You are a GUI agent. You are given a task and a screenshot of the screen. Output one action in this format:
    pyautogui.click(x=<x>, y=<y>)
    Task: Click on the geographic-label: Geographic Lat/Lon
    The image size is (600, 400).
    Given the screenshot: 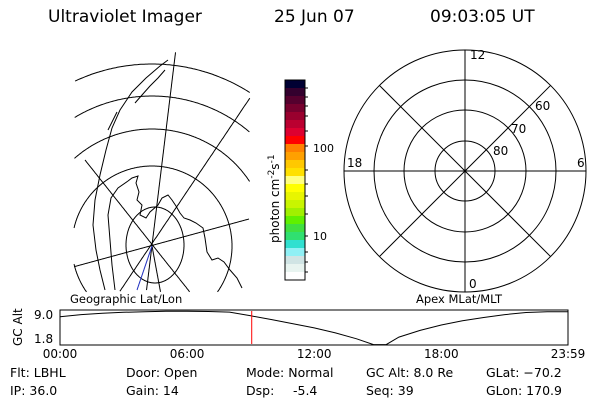 What is the action you would take?
    pyautogui.click(x=126, y=299)
    